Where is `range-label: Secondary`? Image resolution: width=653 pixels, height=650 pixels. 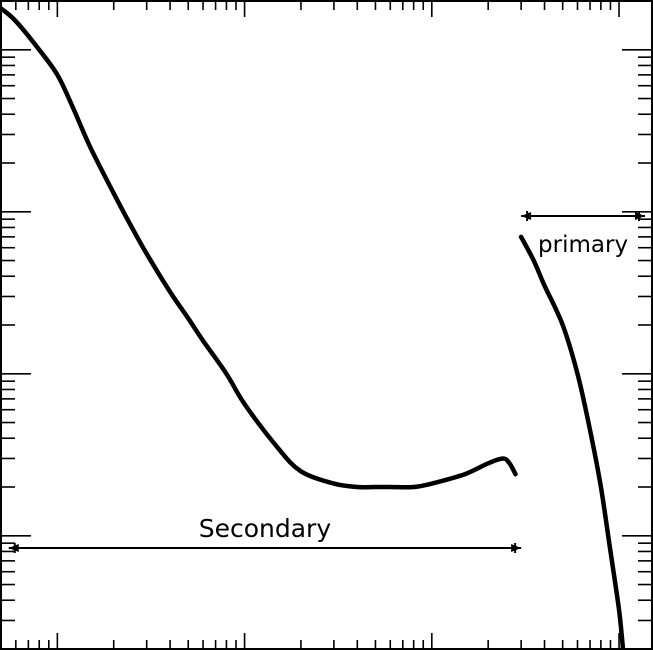
range-label: Secondary is located at coordinates (265, 528).